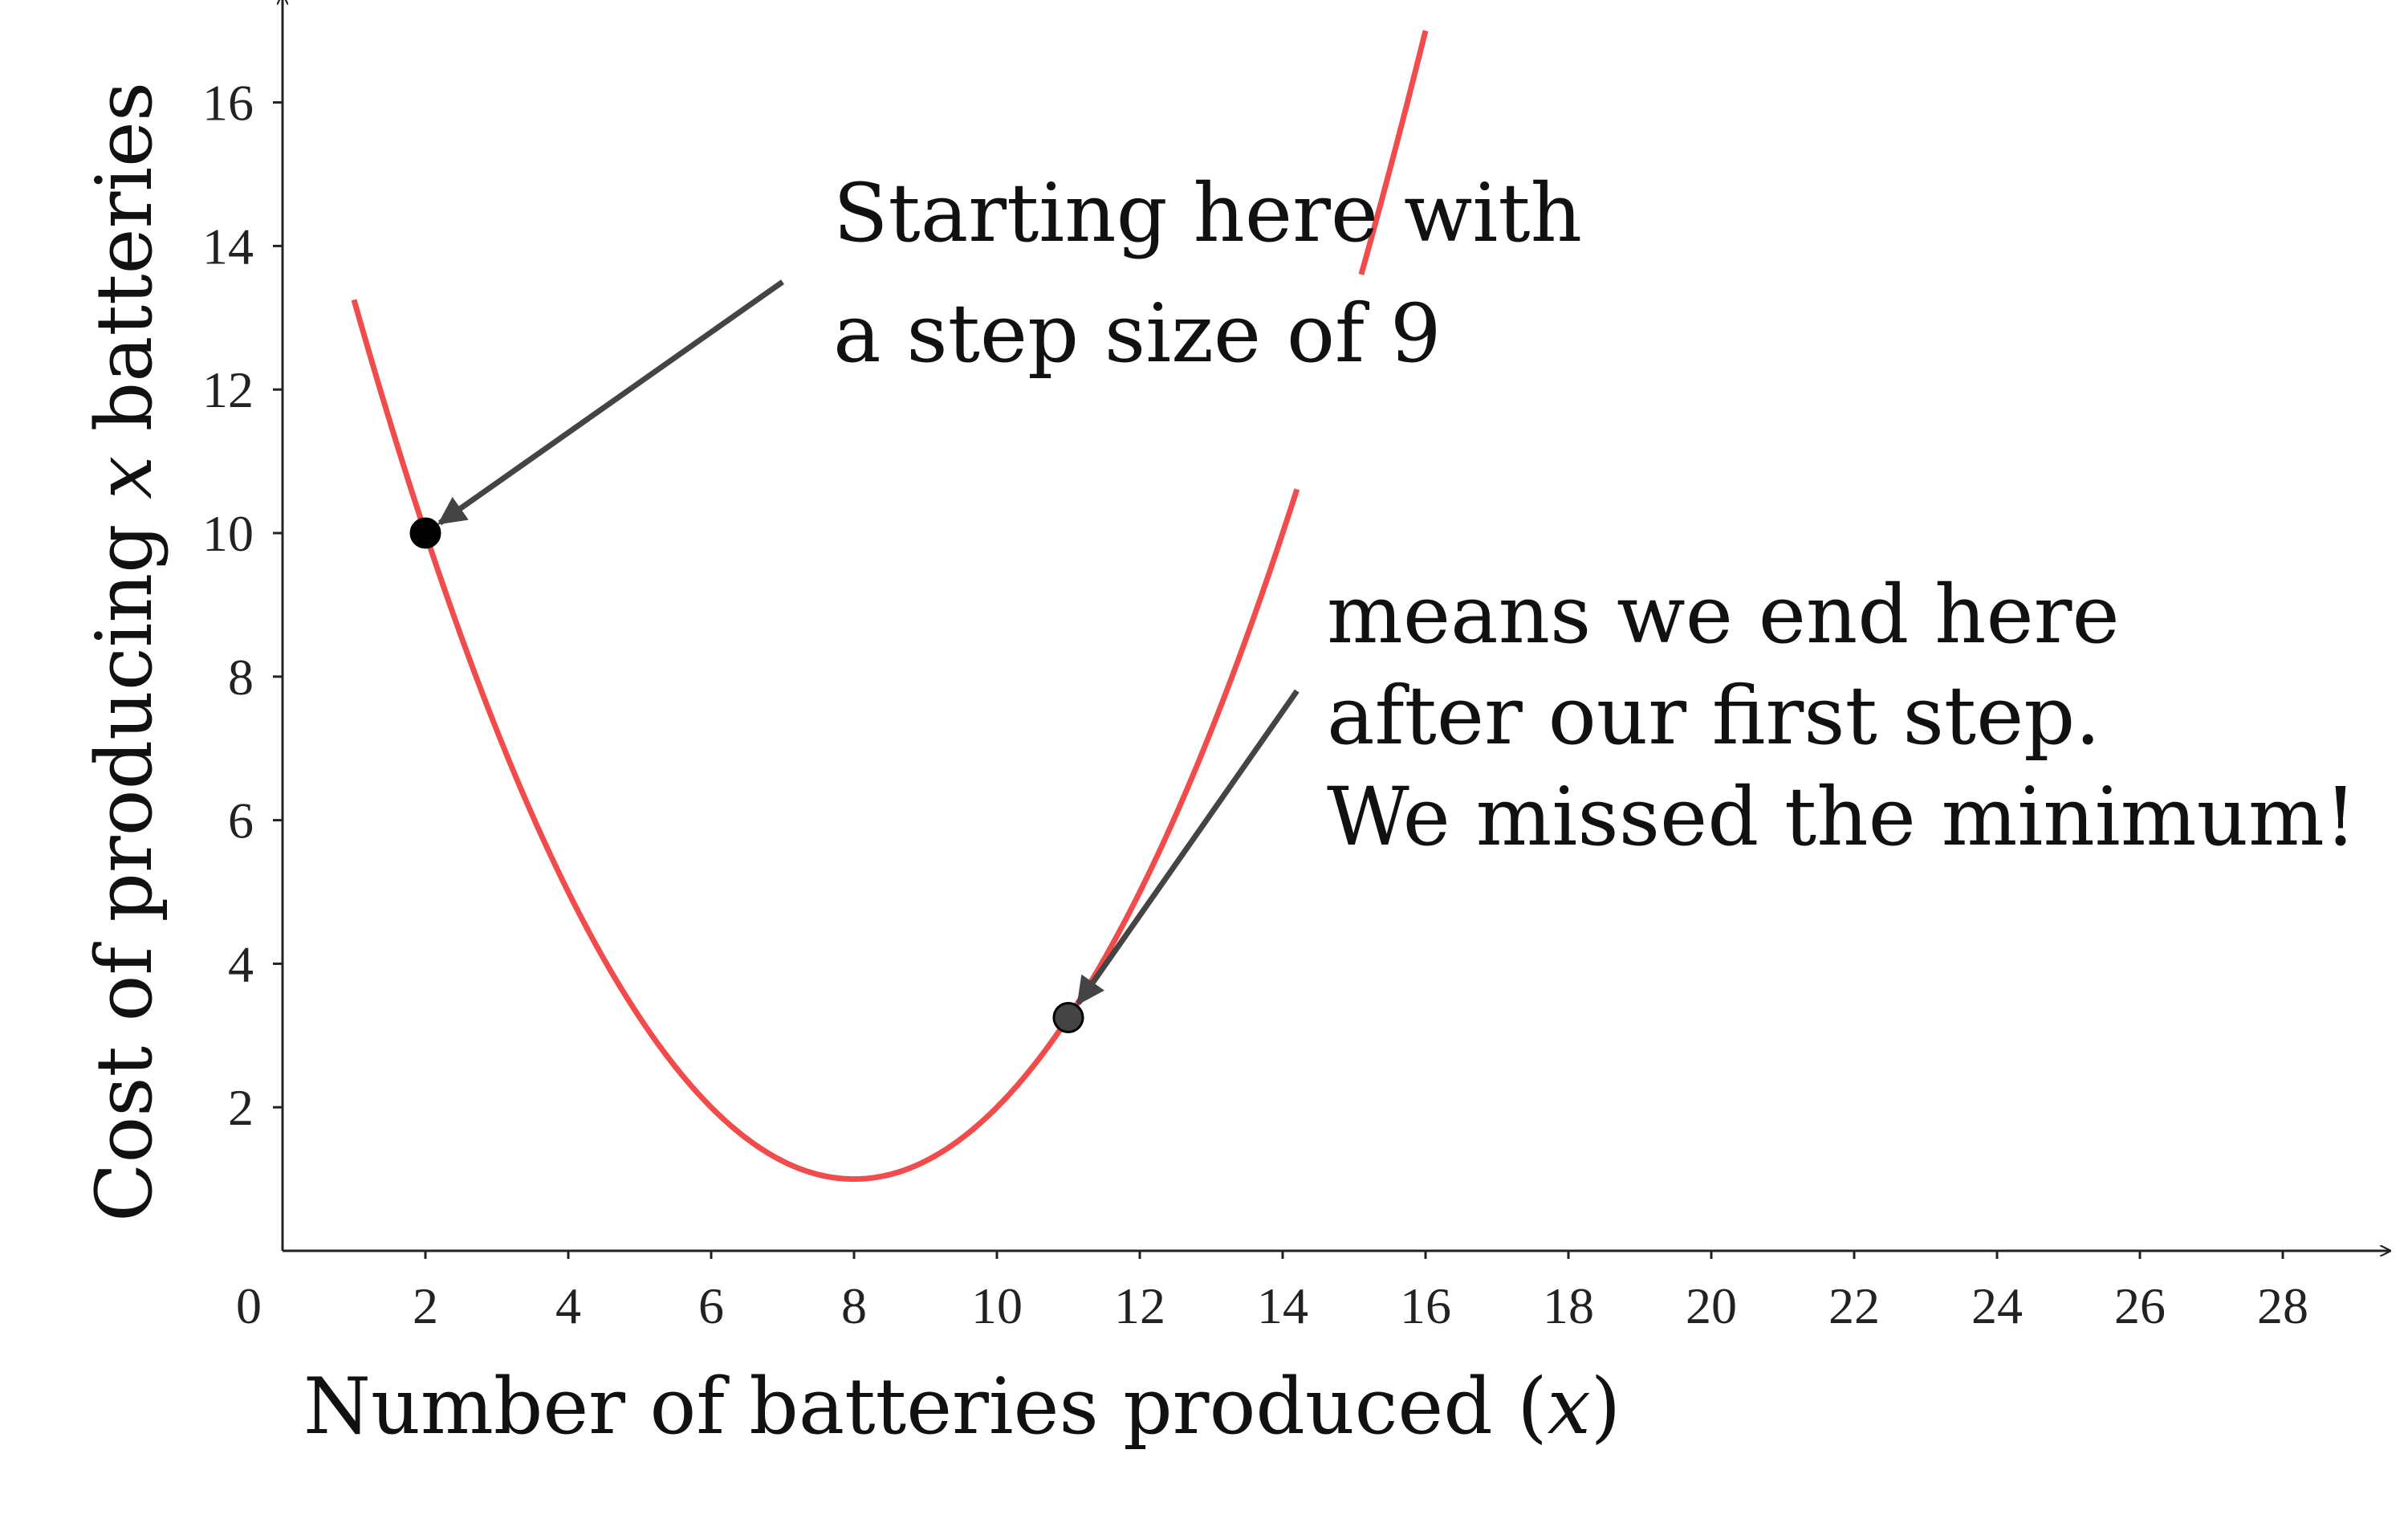 The height and width of the screenshot is (1527, 2408). Describe the element at coordinates (228, 389) in the screenshot. I see `y-tick-label: 12` at that location.